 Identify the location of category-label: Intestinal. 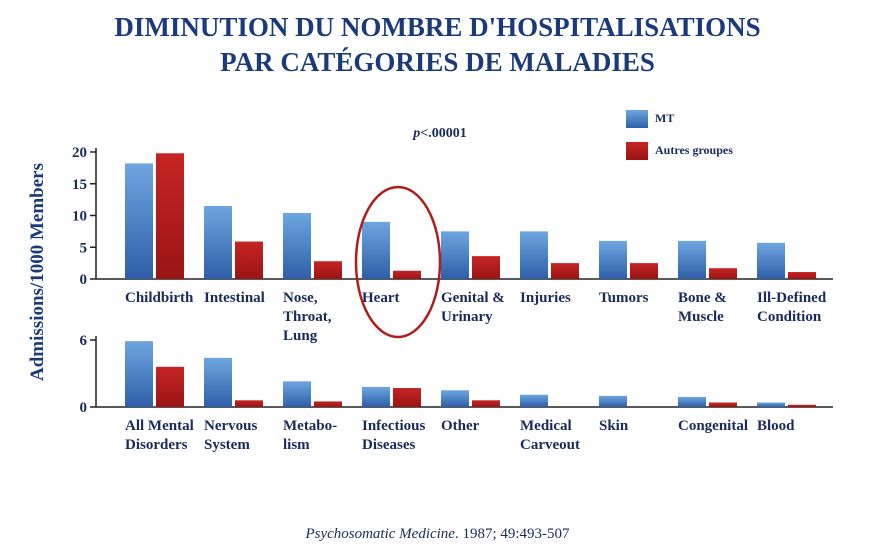
(234, 298).